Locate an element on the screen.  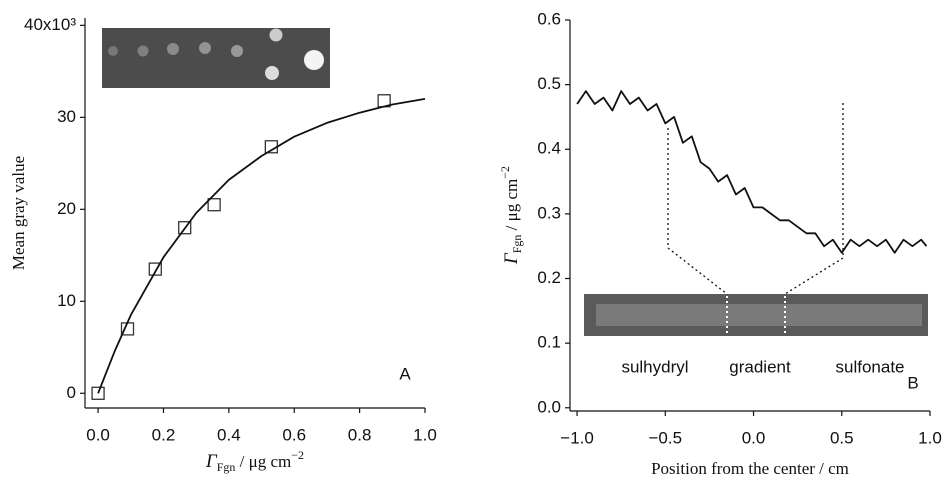
x-tick-label: 0.4 is located at coordinates (229, 434).